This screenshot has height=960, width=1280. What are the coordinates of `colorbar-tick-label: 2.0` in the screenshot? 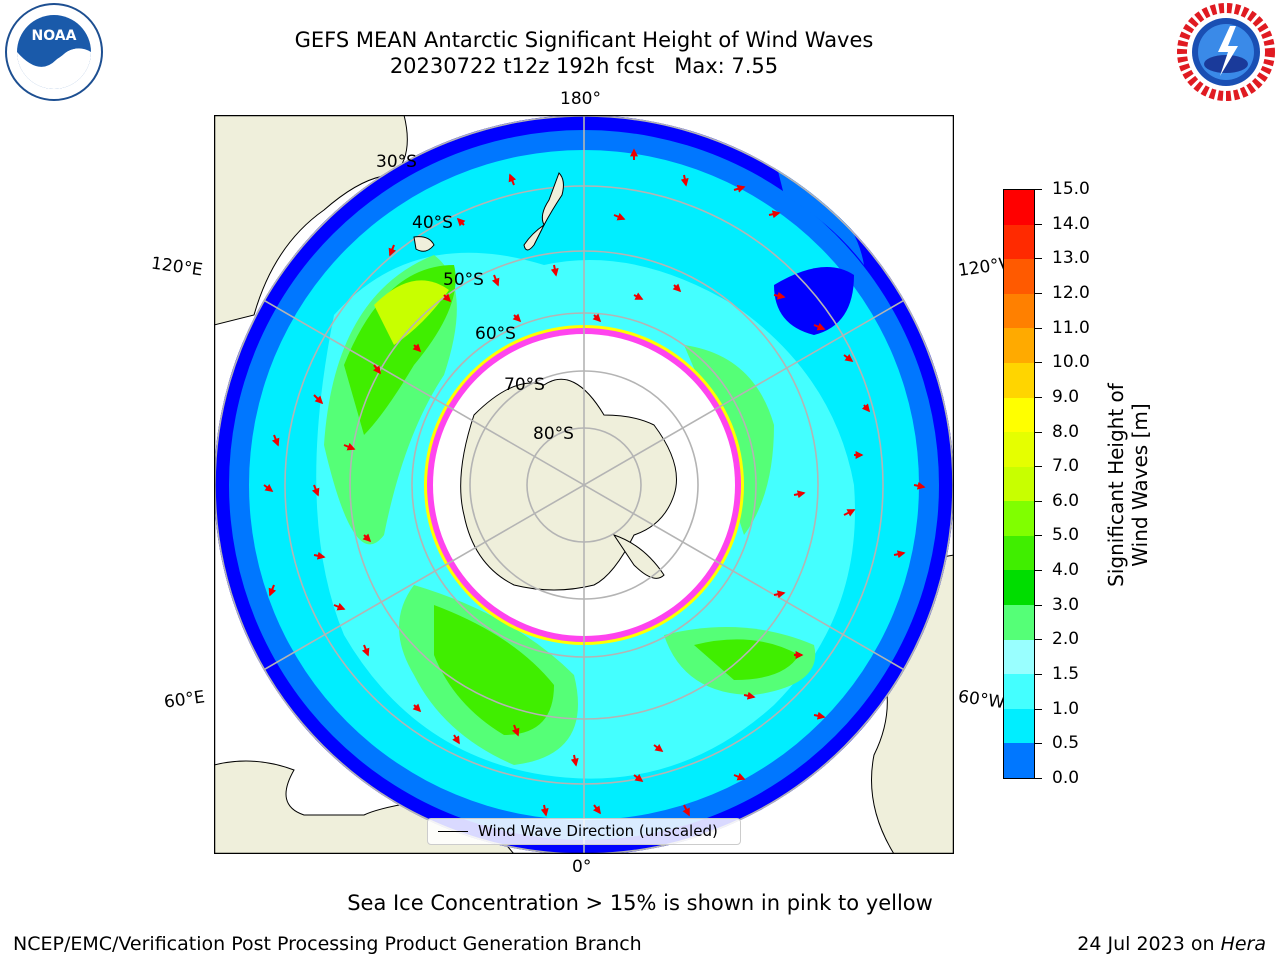 It's located at (1066, 639).